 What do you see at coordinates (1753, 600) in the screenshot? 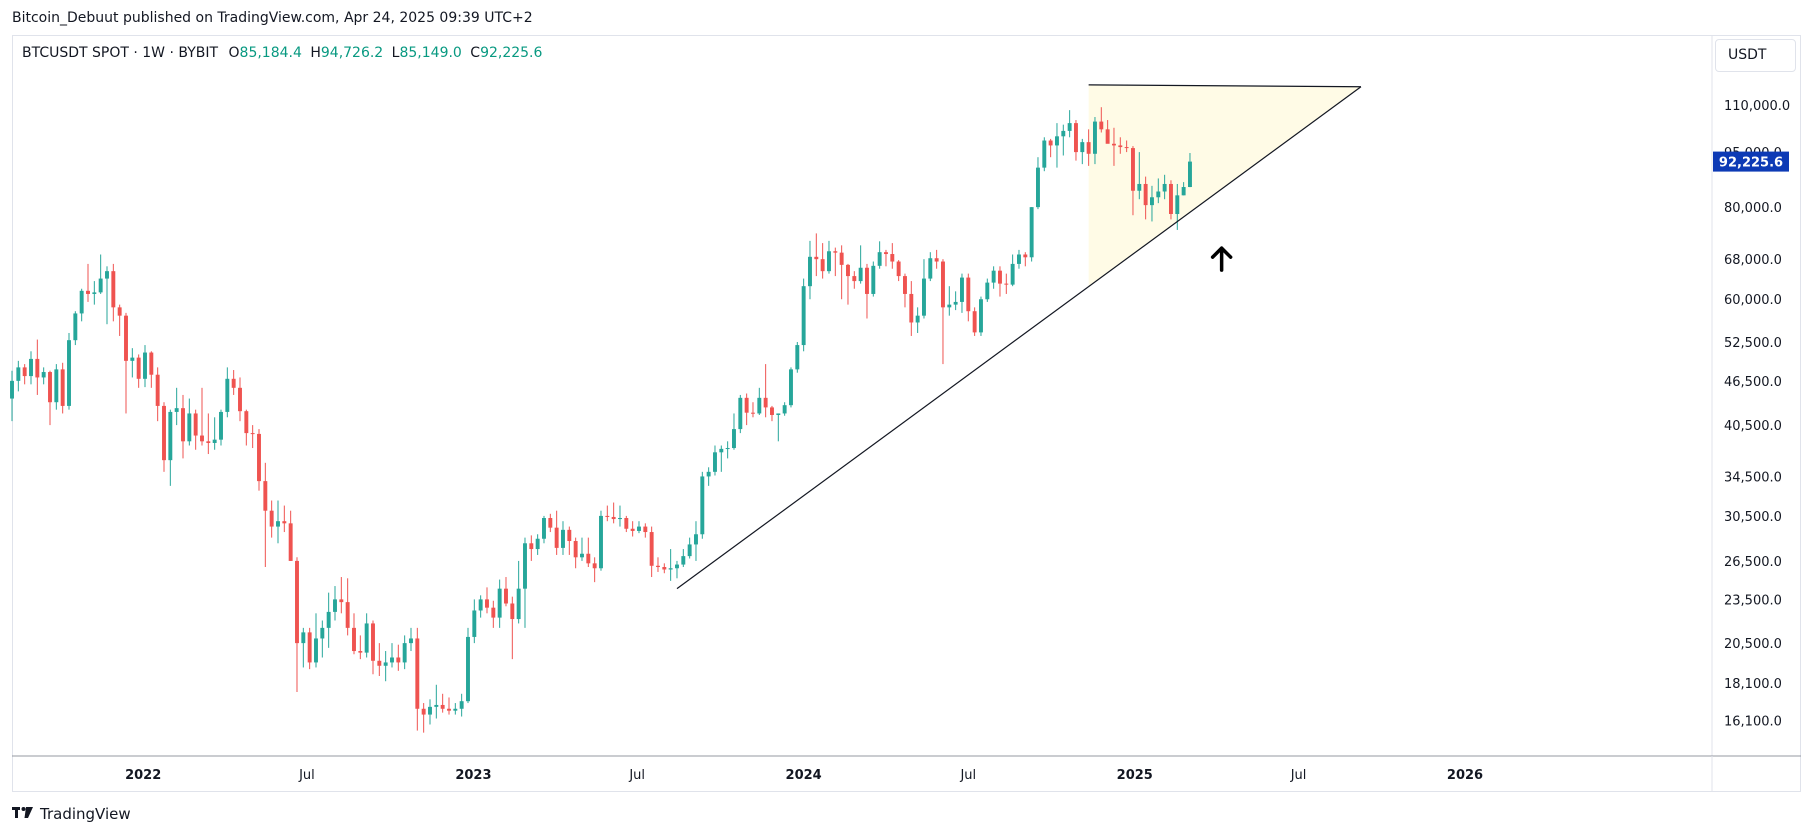
I see `y-tick-label: 23,500.0` at bounding box center [1753, 600].